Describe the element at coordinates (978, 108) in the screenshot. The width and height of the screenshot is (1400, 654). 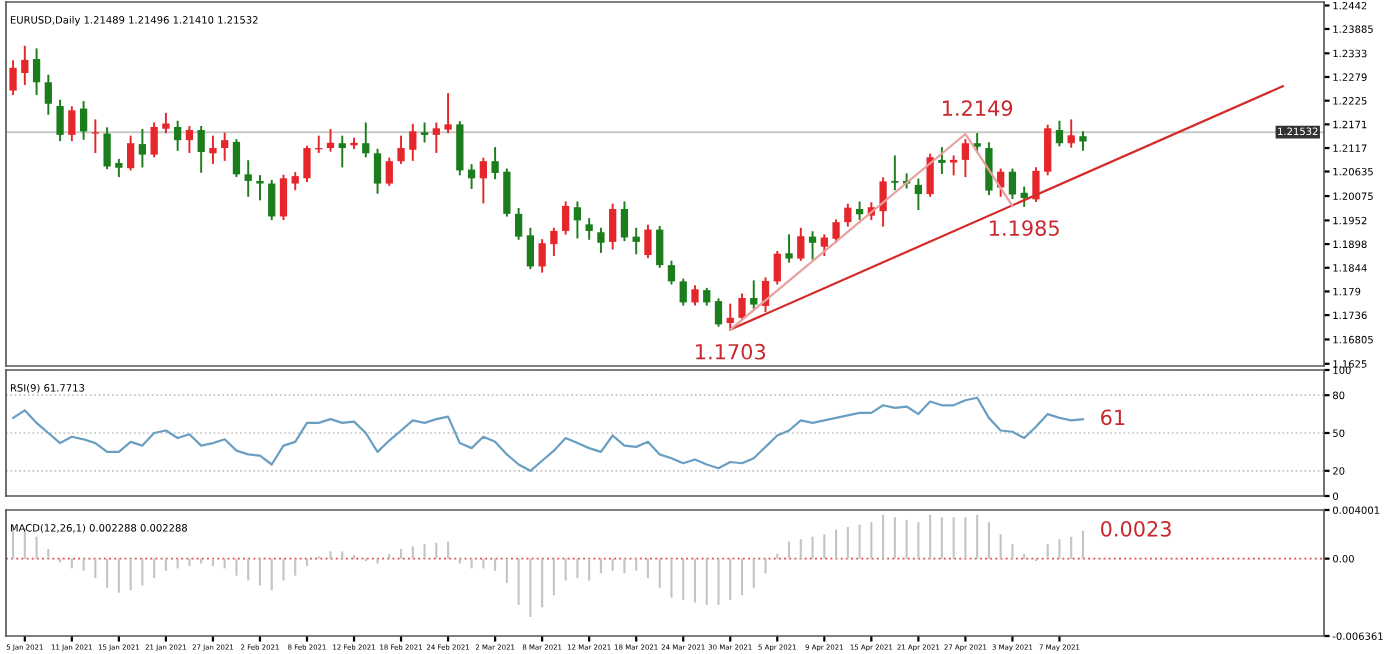
I see `annotation: 1.2149` at that location.